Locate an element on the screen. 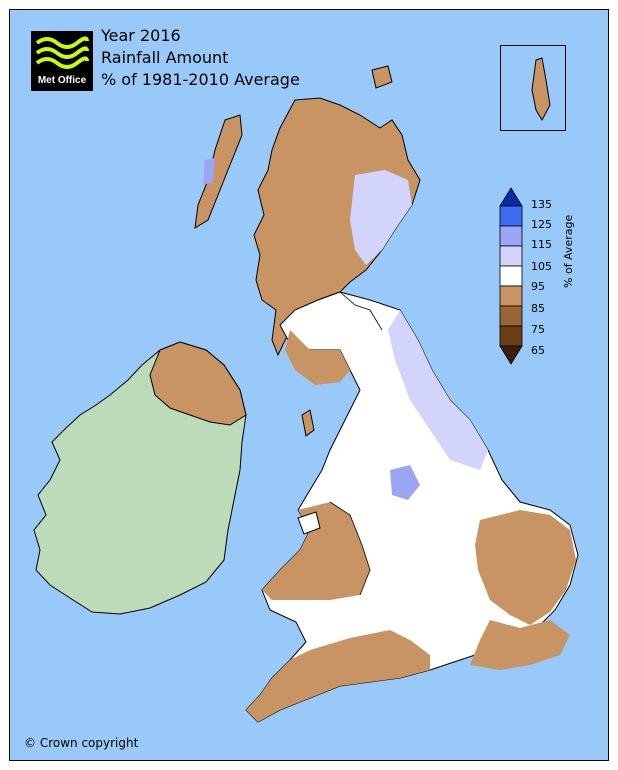  orkney is located at coordinates (382, 77).